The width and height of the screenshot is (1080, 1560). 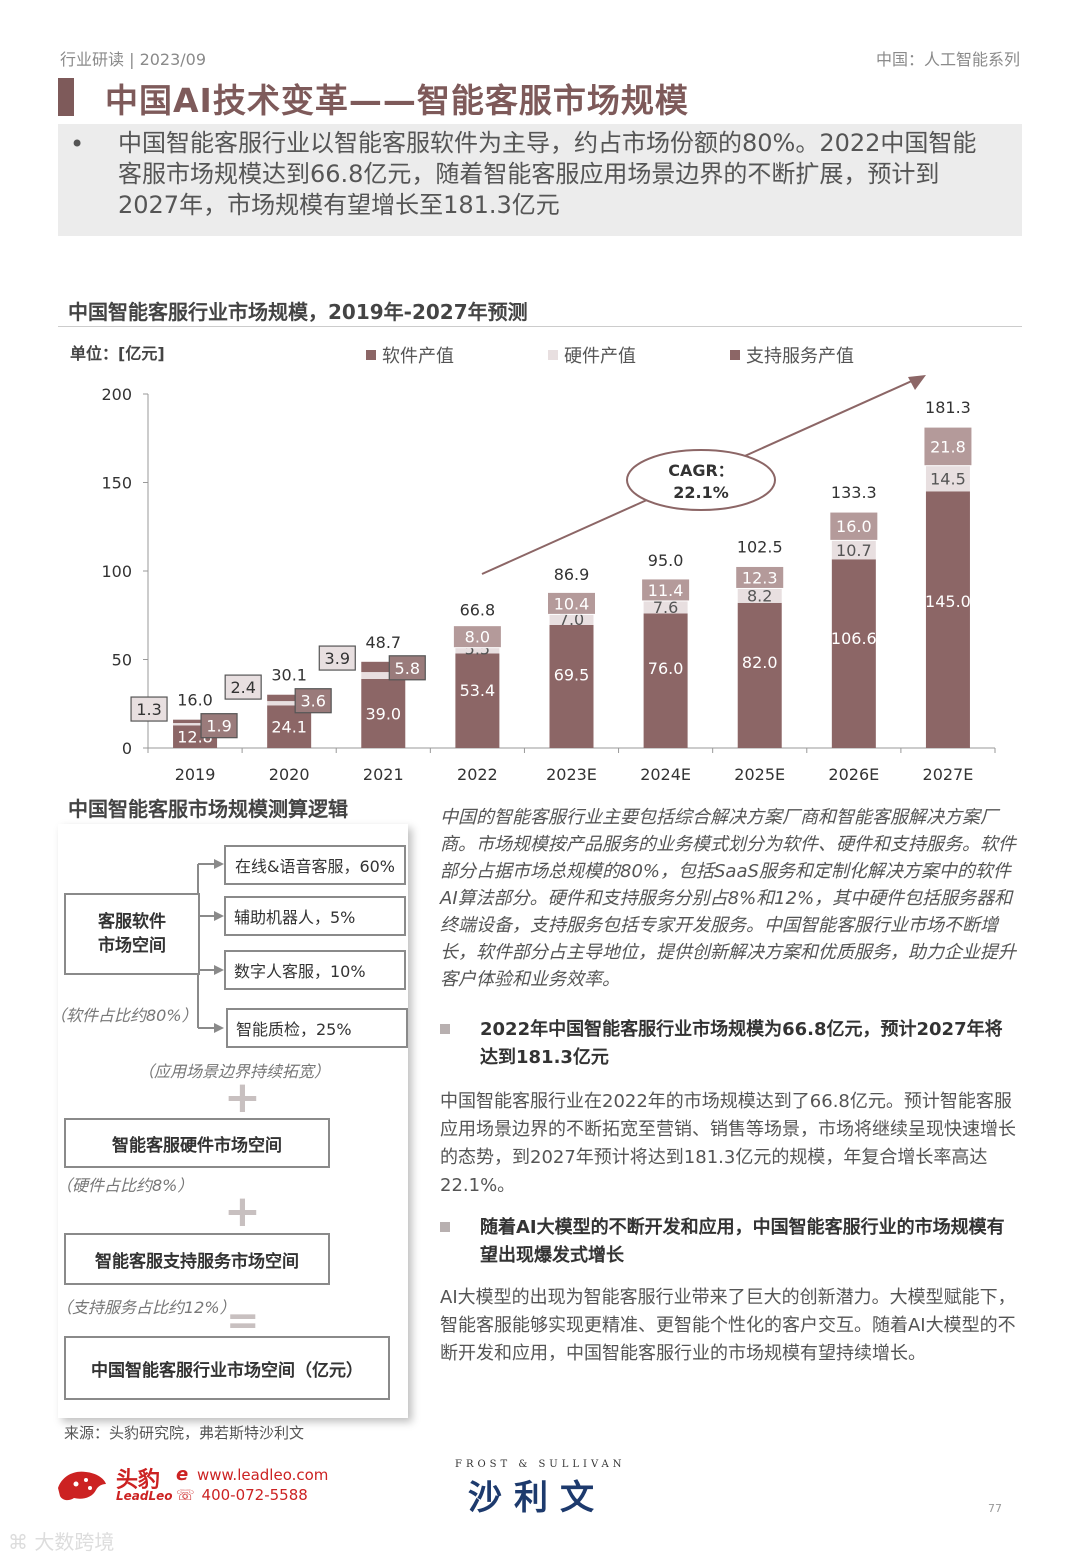 I want to click on callout-service-box-2020, so click(x=313, y=701).